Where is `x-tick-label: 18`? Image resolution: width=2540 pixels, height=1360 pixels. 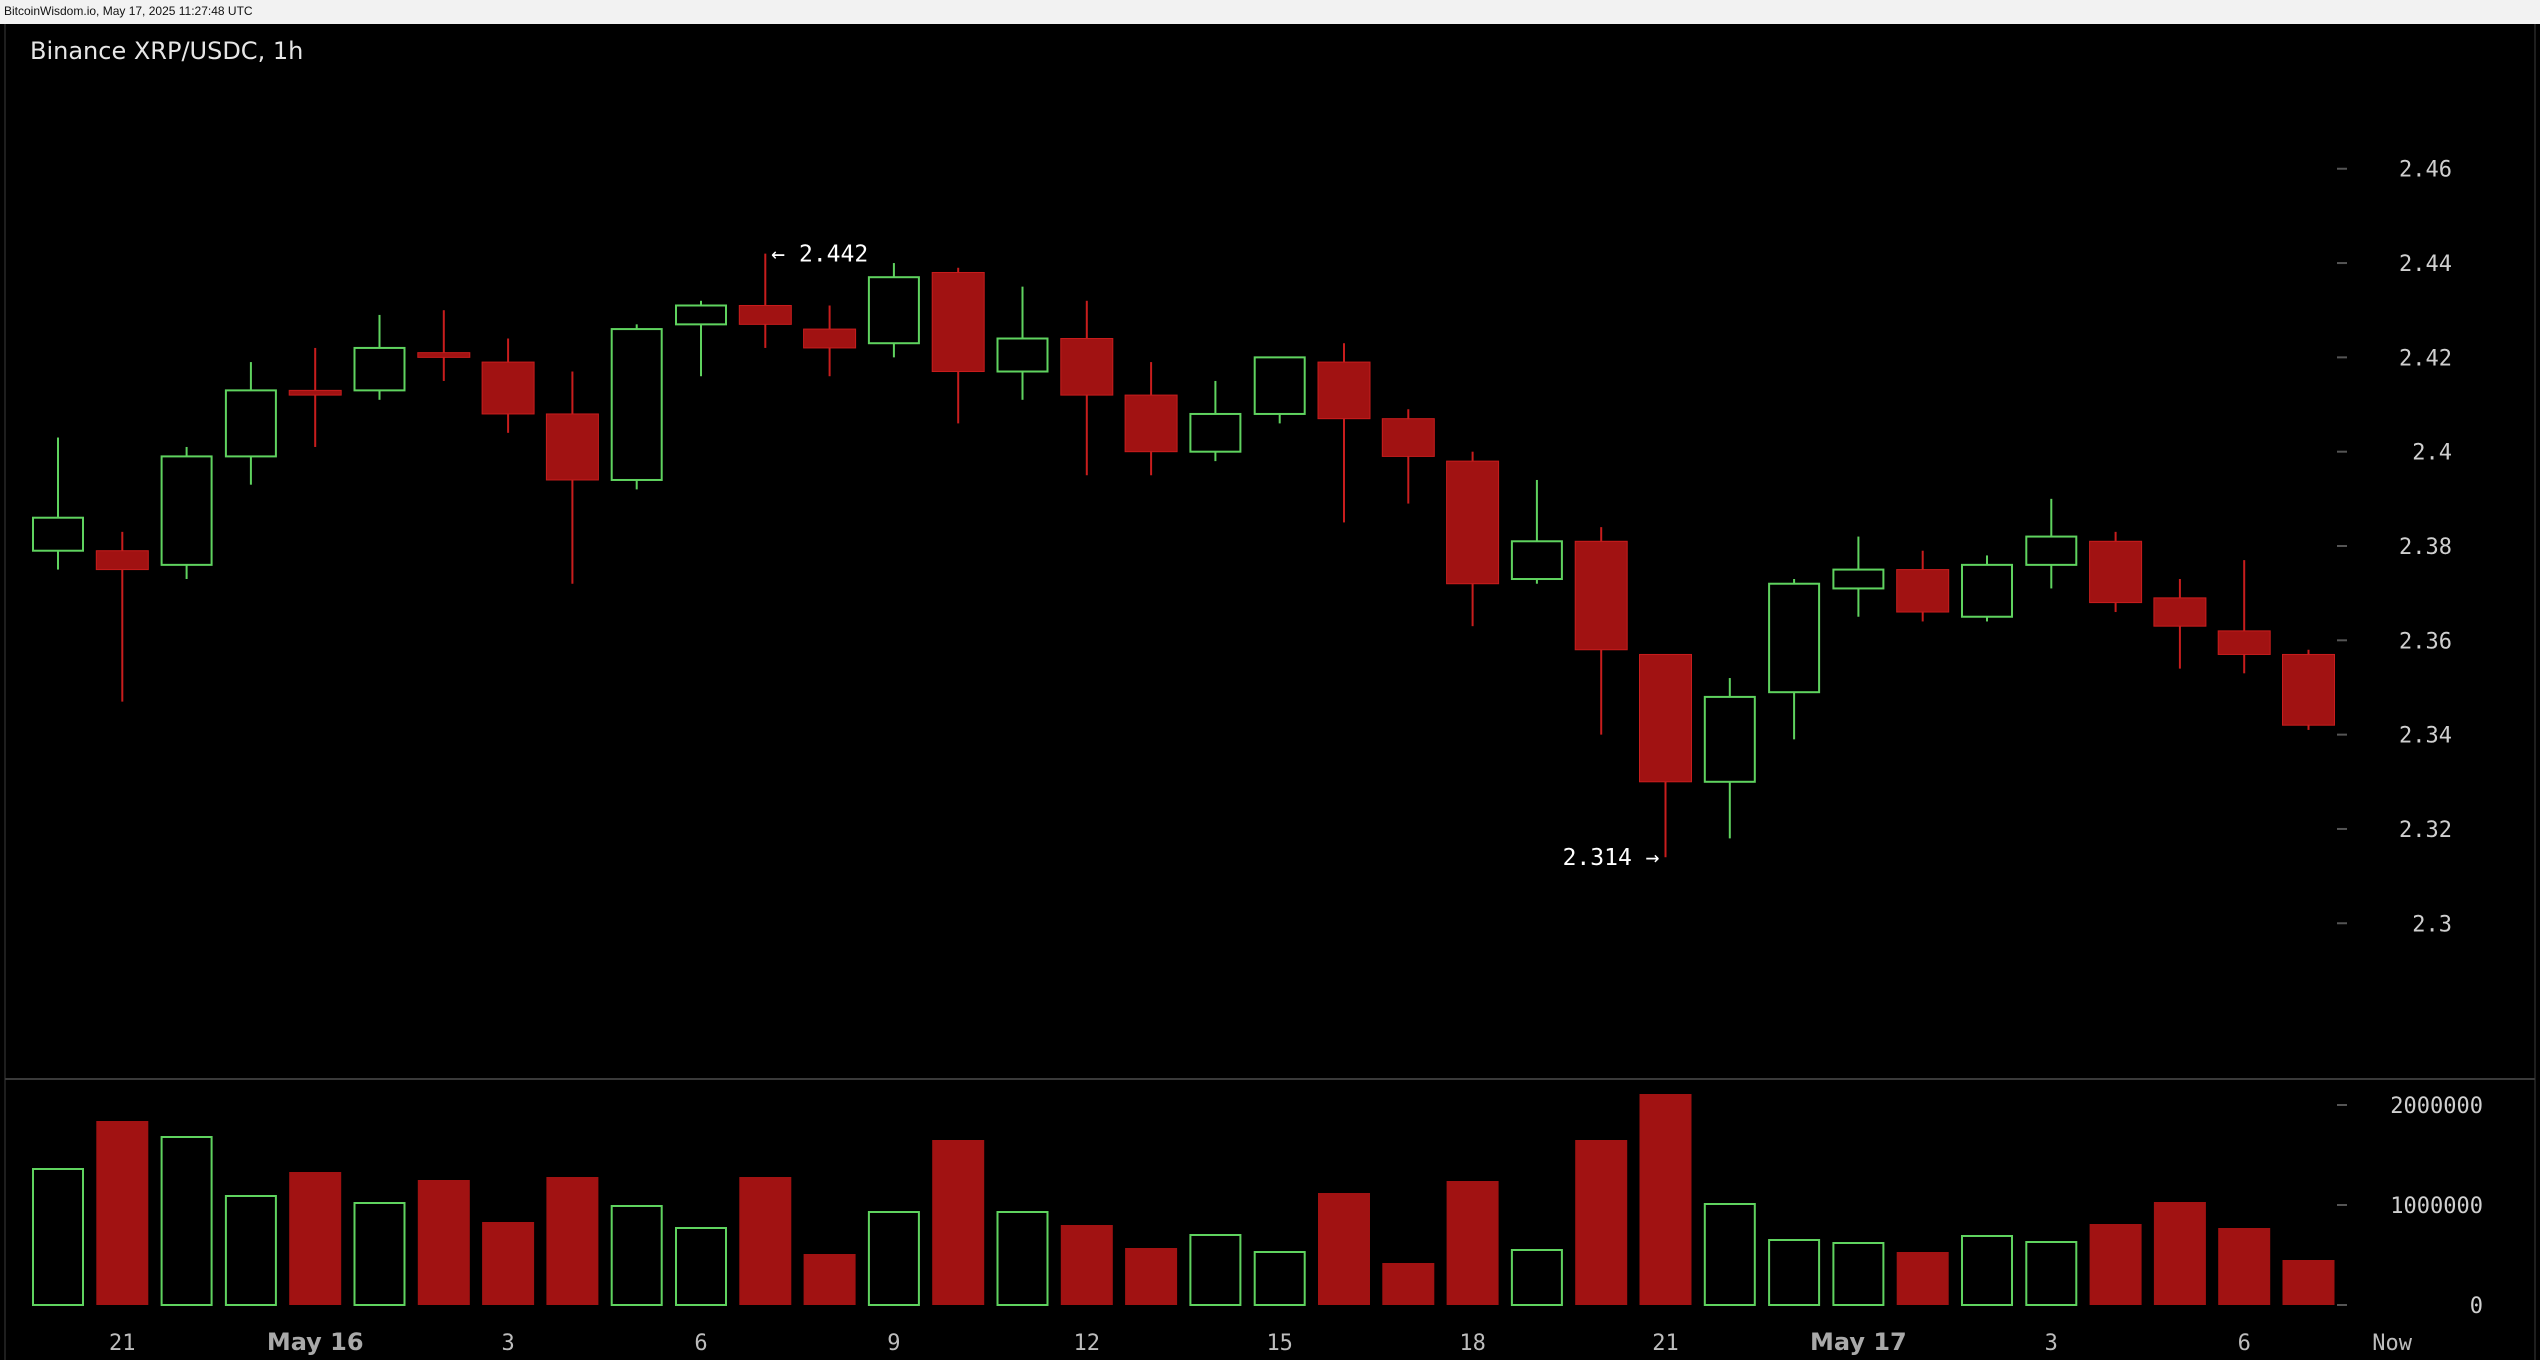 x-tick-label: 18 is located at coordinates (1472, 1343).